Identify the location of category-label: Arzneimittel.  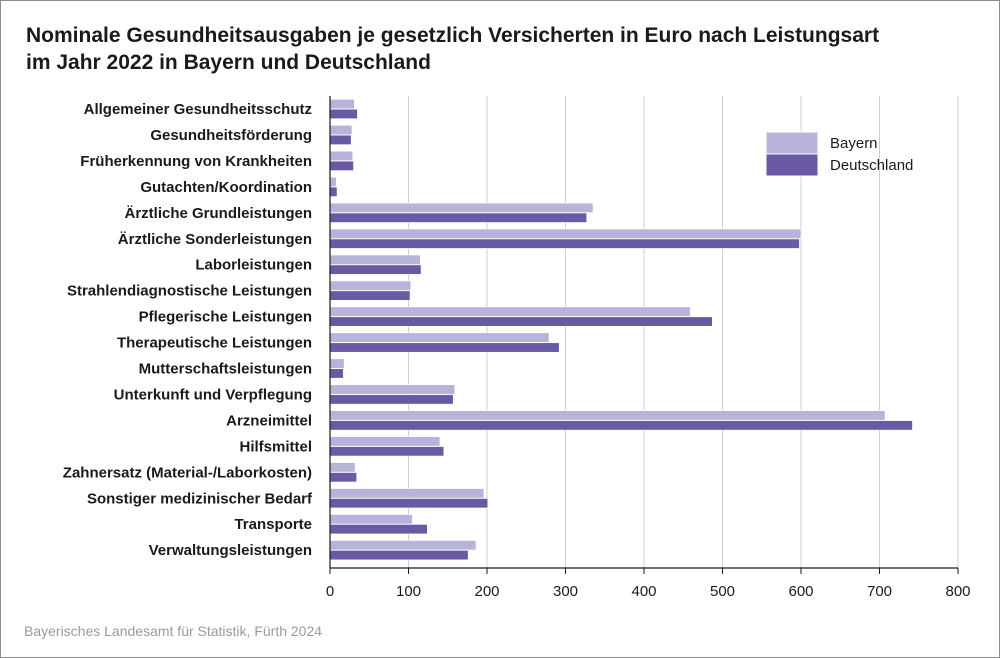
(269, 420).